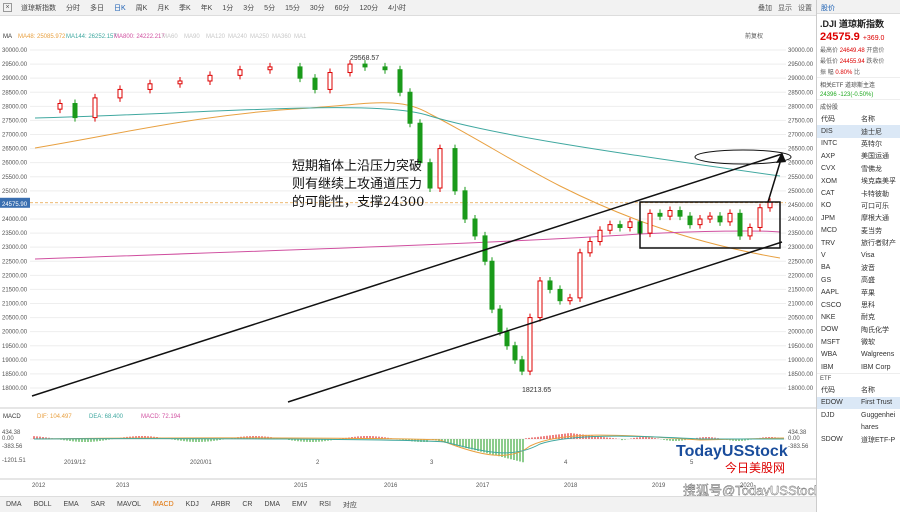 Image resolution: width=900 pixels, height=512 pixels. I want to click on period-tab: 分时, so click(73, 8).